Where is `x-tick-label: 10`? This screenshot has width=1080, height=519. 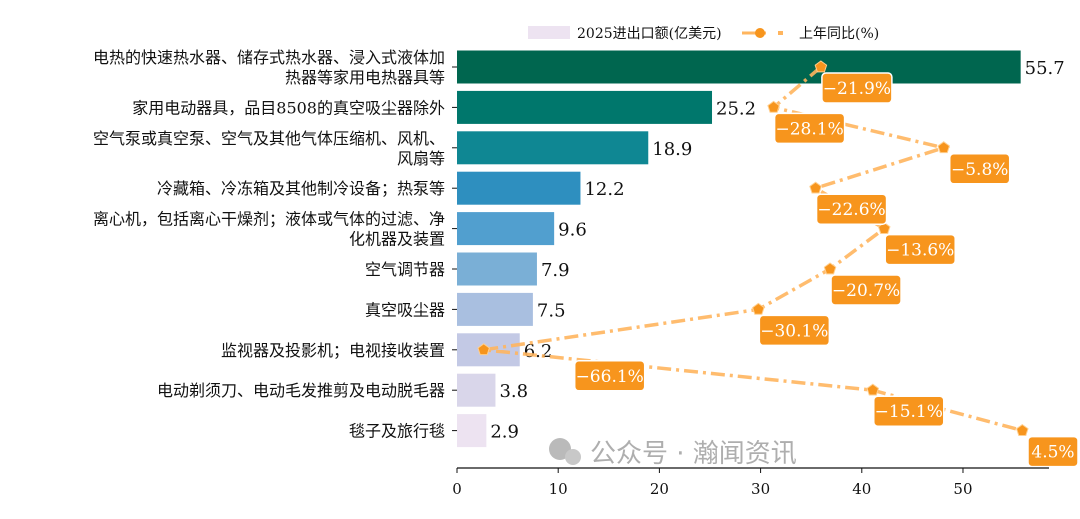 x-tick-label: 10 is located at coordinates (558, 489).